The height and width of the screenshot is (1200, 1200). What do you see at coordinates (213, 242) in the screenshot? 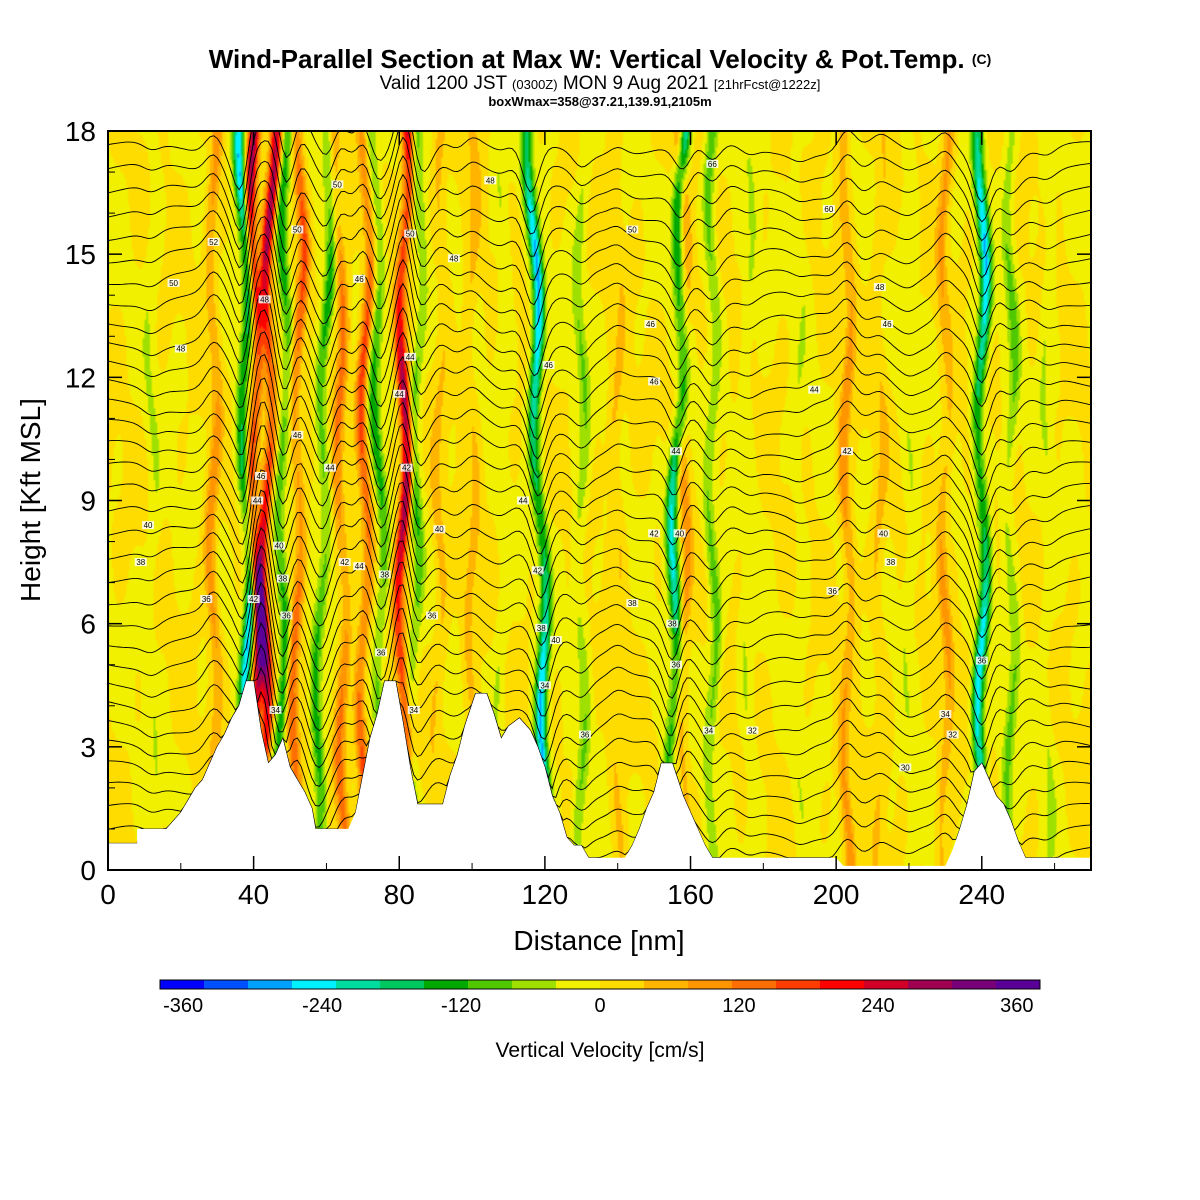
I see `svg-text: 52` at bounding box center [213, 242].